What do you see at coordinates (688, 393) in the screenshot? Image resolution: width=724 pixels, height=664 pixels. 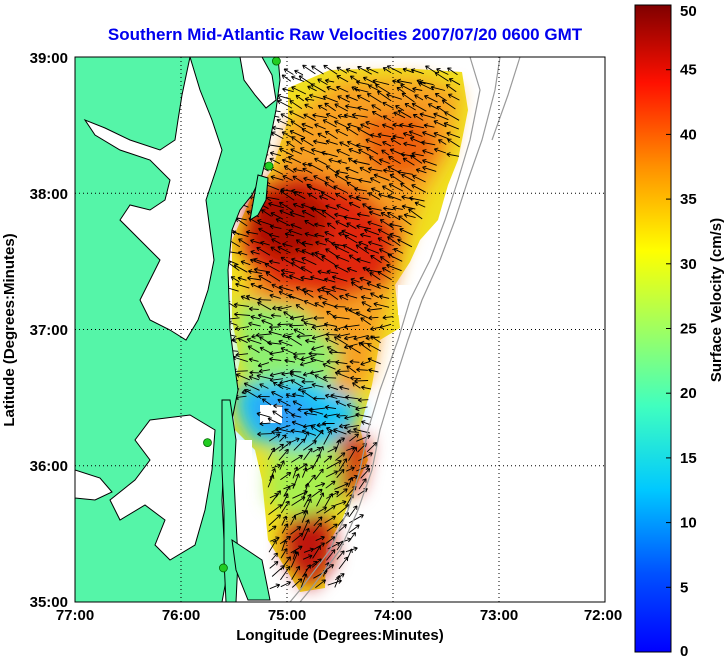 I see `colorbar-tick-label: 20` at bounding box center [688, 393].